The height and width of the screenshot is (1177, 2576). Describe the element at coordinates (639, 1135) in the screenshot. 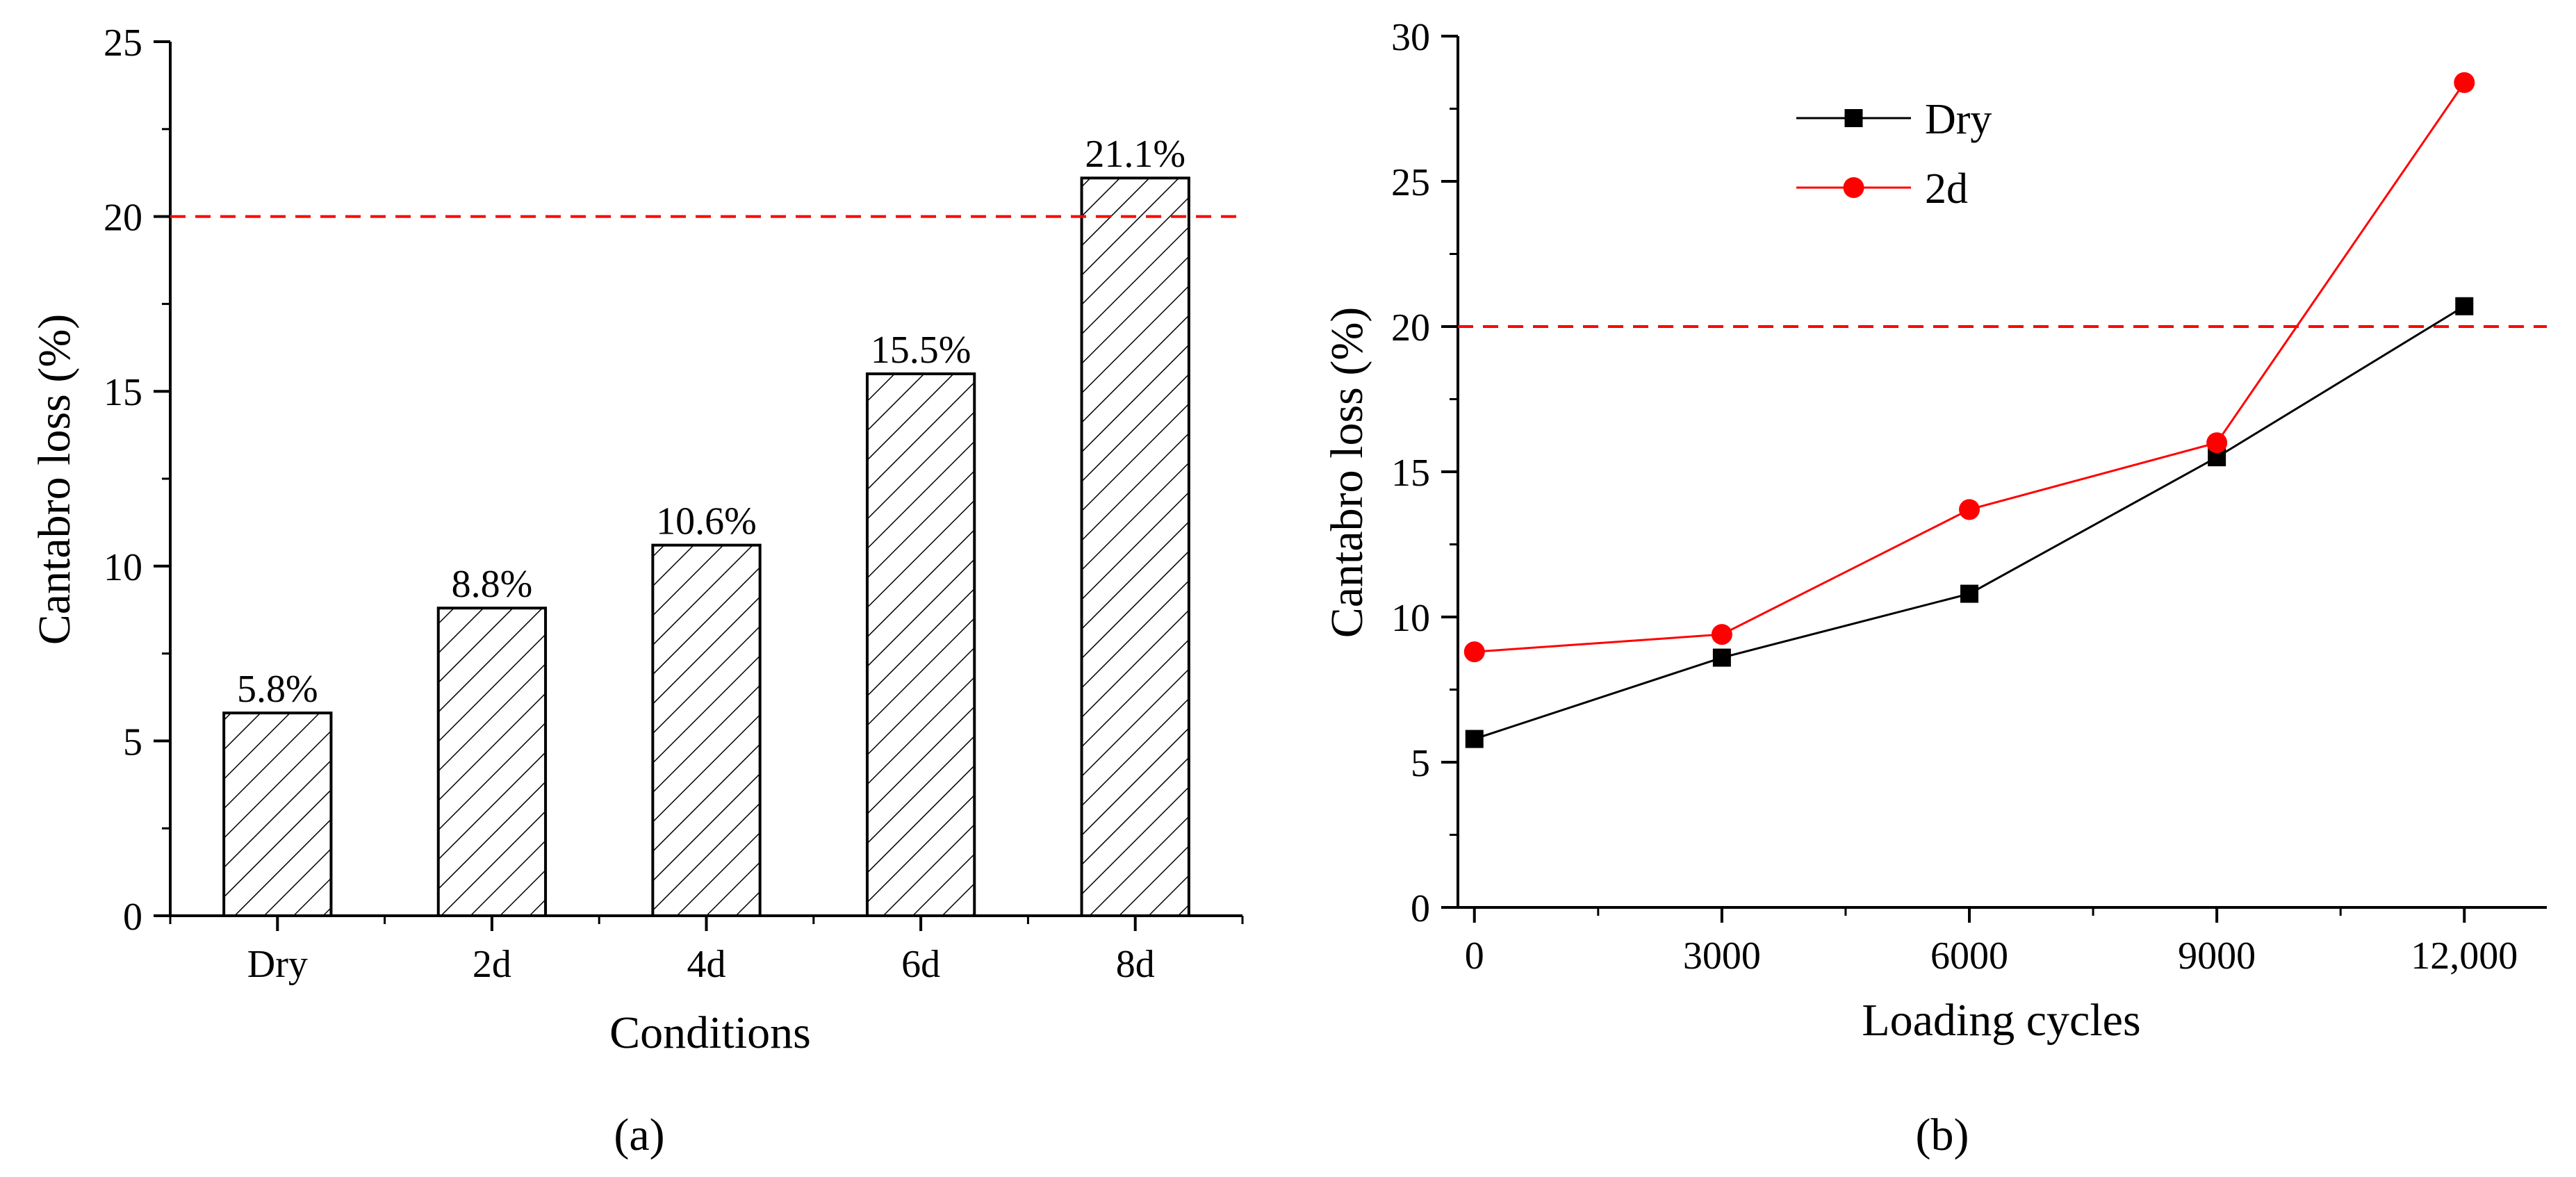

I see `a-panel-label: (a)` at that location.